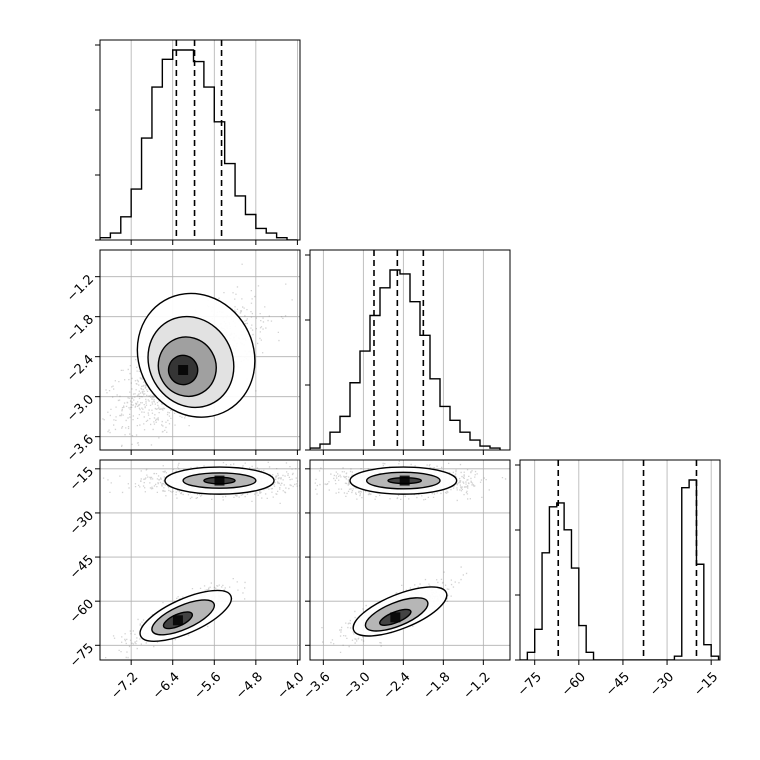 The image size is (760, 760). Describe the element at coordinates (80, 328) in the screenshot. I see `y-tick-label: −1.8` at that location.